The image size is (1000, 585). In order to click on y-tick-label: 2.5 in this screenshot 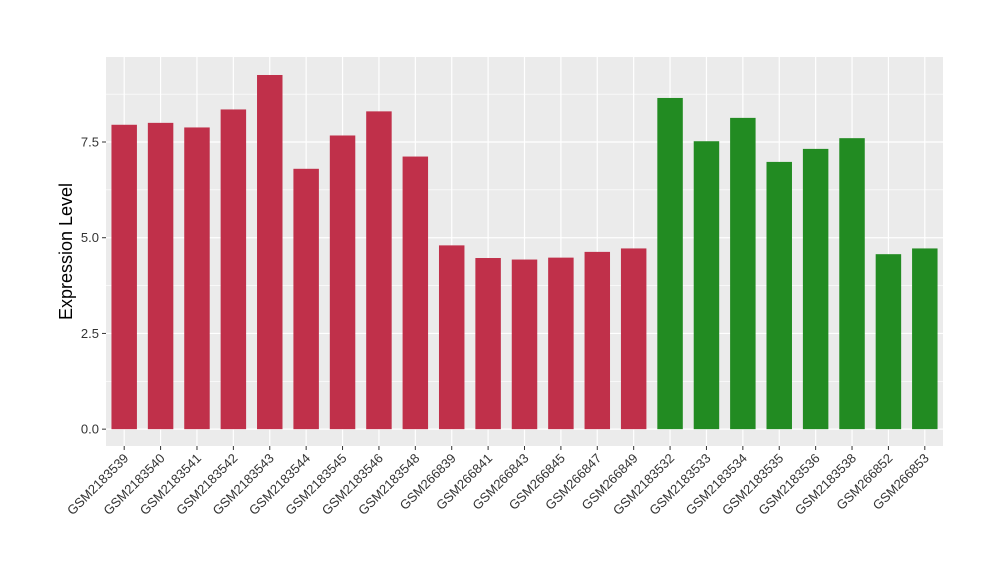, I will do `click(90, 333)`.